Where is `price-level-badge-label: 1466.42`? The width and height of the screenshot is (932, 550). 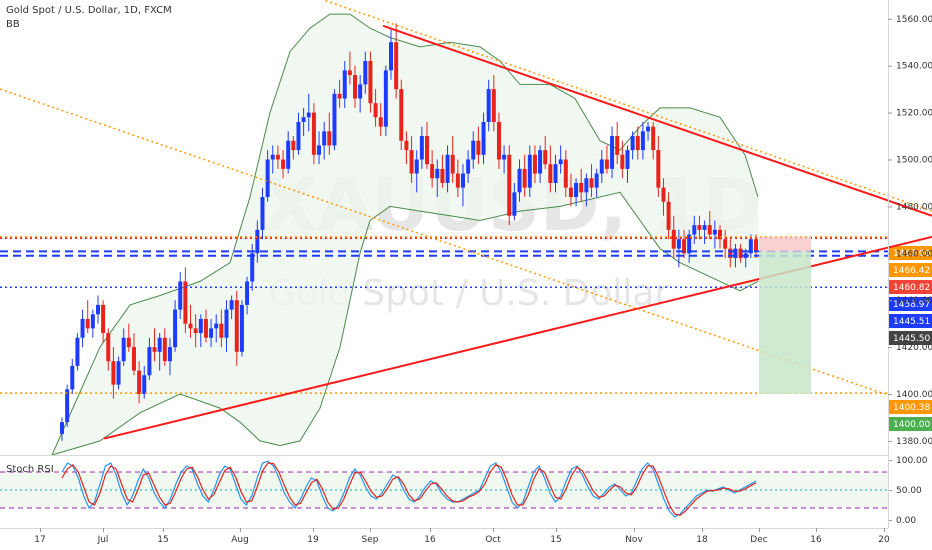
price-level-badge-label: 1466.42 is located at coordinates (911, 271).